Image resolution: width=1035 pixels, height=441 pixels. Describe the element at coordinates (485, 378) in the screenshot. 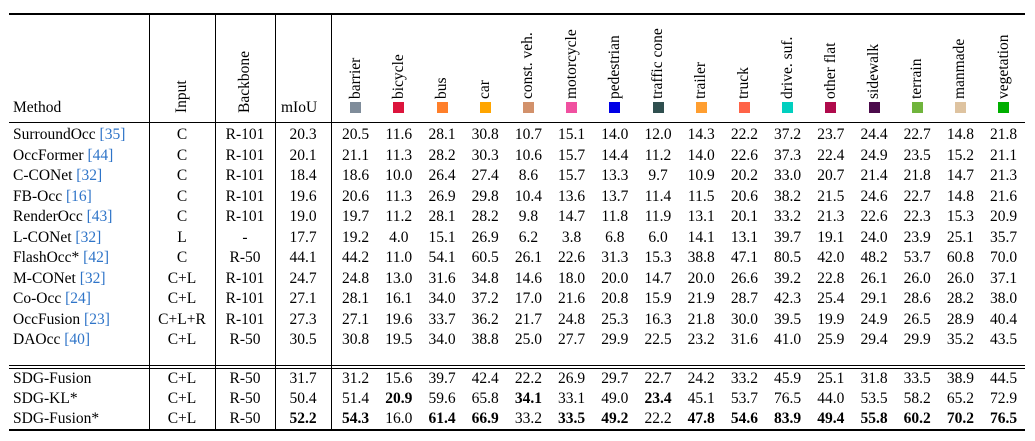

I see `value-cell: 42.4` at that location.